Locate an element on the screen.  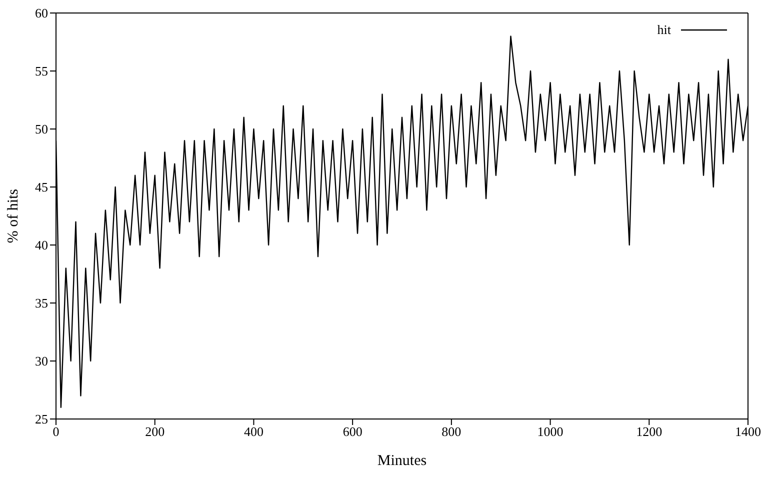
x-tick-label: 0 is located at coordinates (56, 432).